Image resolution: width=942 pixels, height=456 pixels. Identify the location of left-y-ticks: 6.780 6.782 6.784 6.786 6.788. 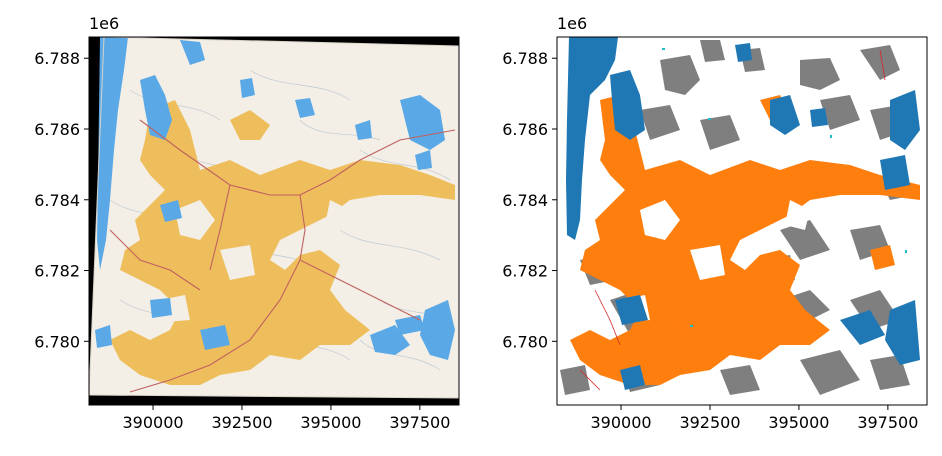
(61, 200).